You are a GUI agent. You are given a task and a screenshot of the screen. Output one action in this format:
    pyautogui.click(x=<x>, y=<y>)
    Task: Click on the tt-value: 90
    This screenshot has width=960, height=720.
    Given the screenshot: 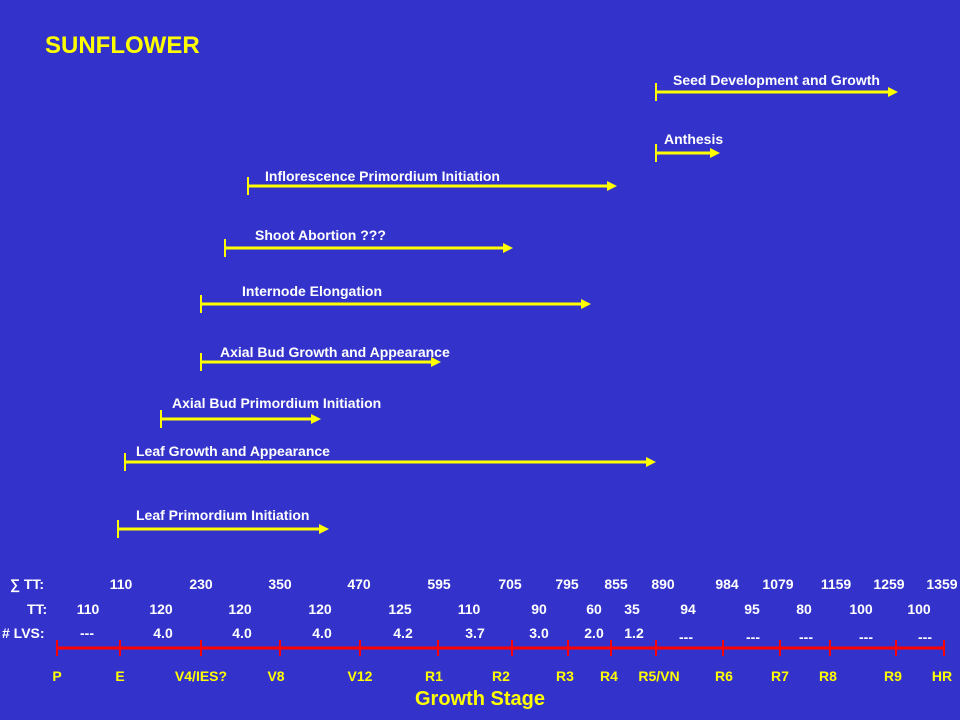 What is the action you would take?
    pyautogui.click(x=539, y=609)
    